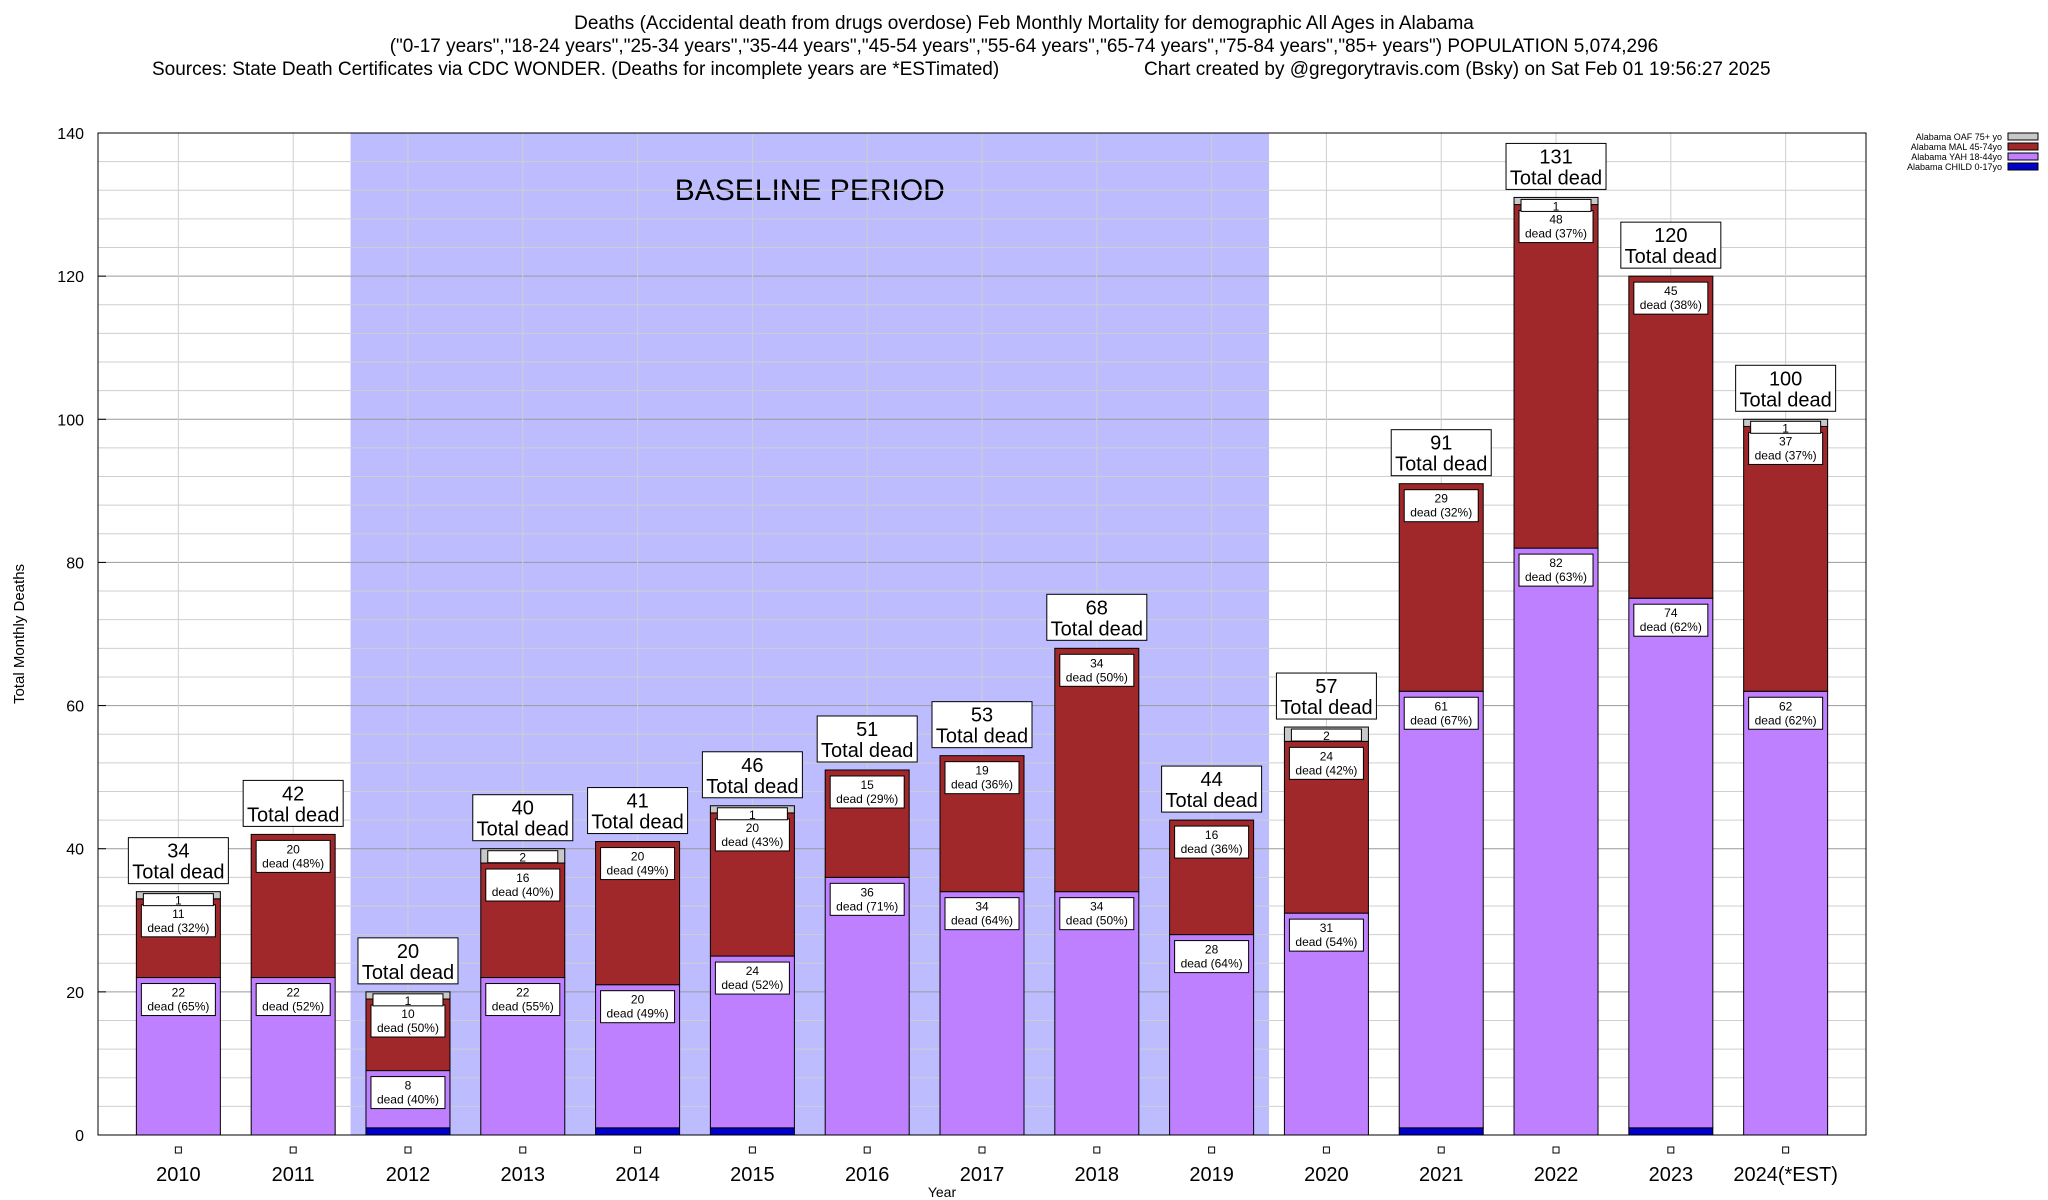 The image size is (2048, 1200). What do you see at coordinates (408, 1086) in the screenshot?
I see `segment-value-label: 8` at bounding box center [408, 1086].